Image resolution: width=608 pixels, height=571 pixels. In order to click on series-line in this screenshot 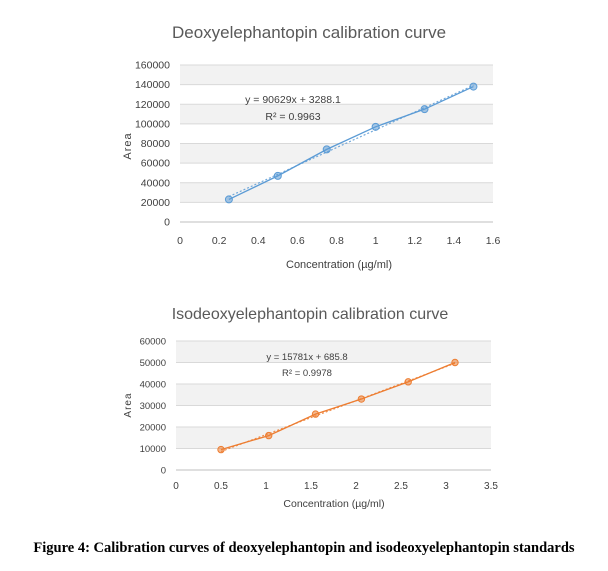, I will do `click(351, 143)`.